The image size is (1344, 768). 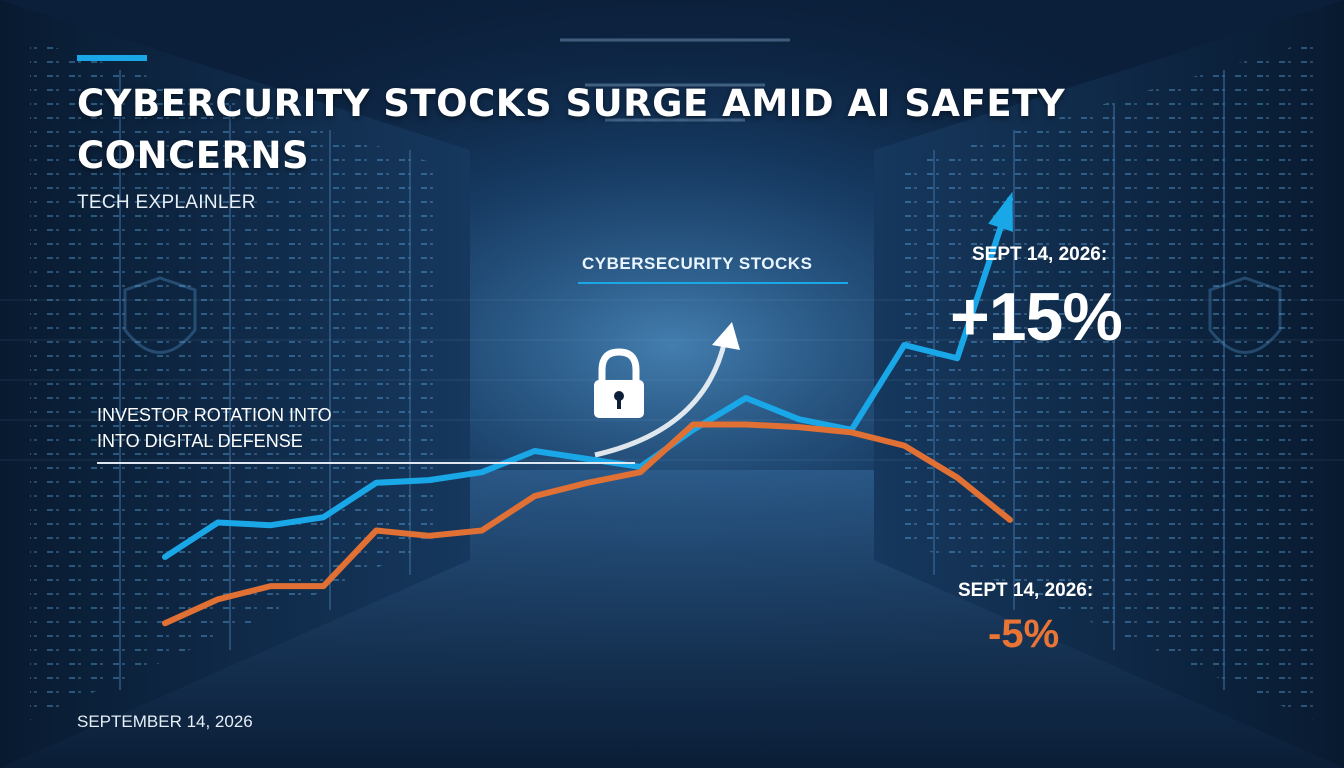 I want to click on accent-bar, so click(x=112, y=58).